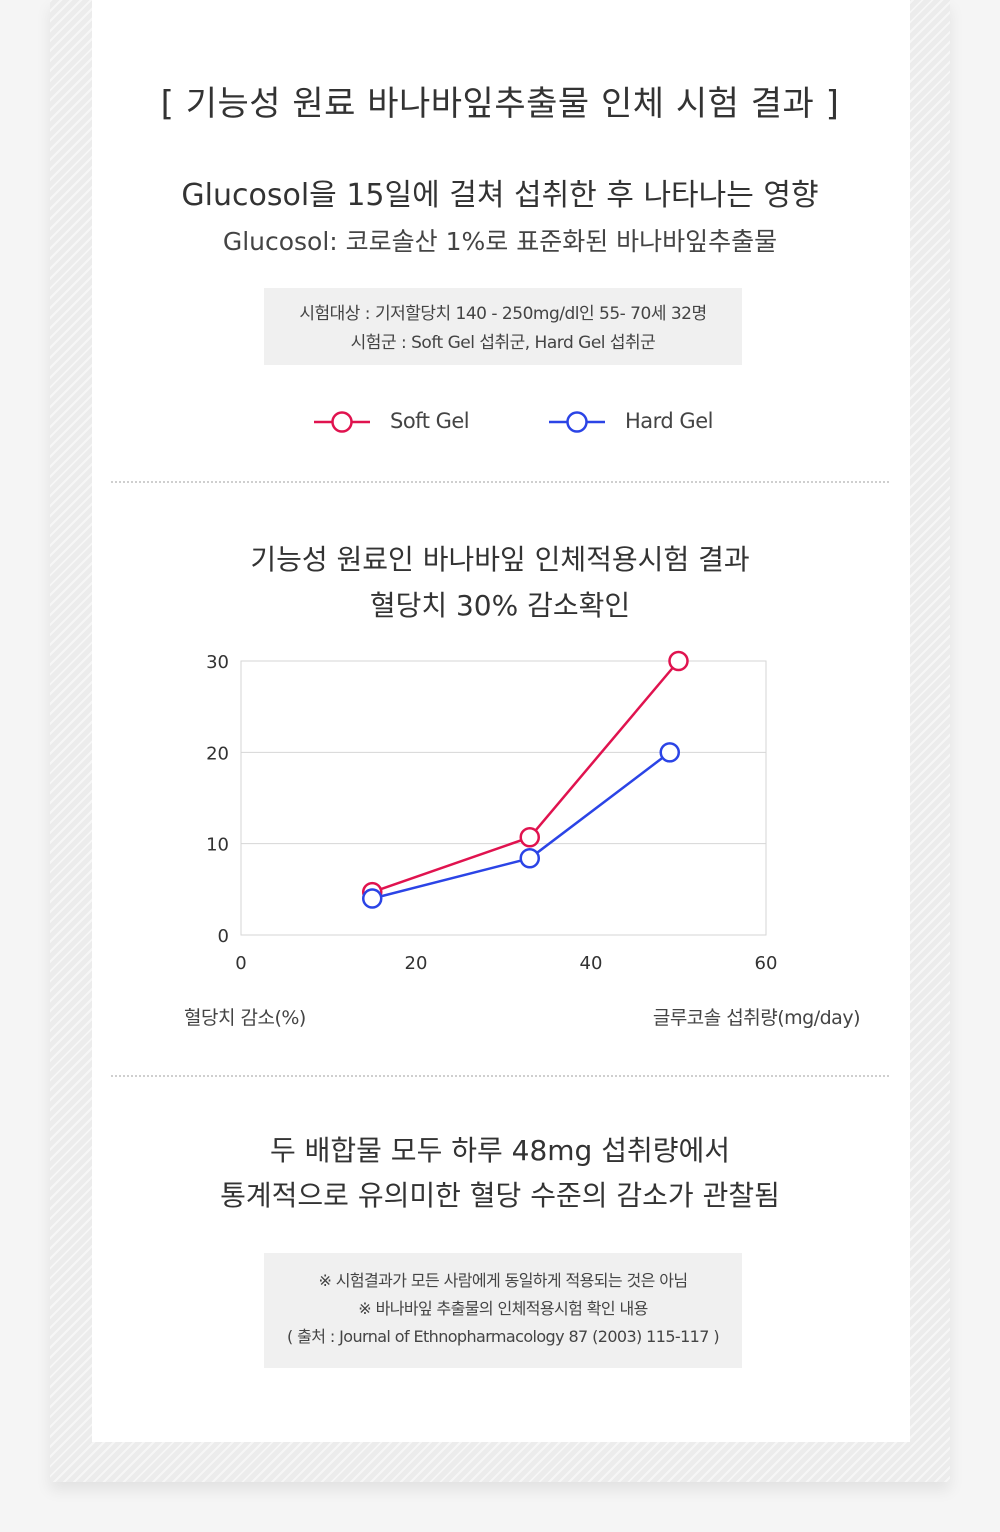 The image size is (1000, 1532). I want to click on study-definition: Glucosol: 코로솔산 1%로 표준화된 바나바잎추출물, so click(500, 241).